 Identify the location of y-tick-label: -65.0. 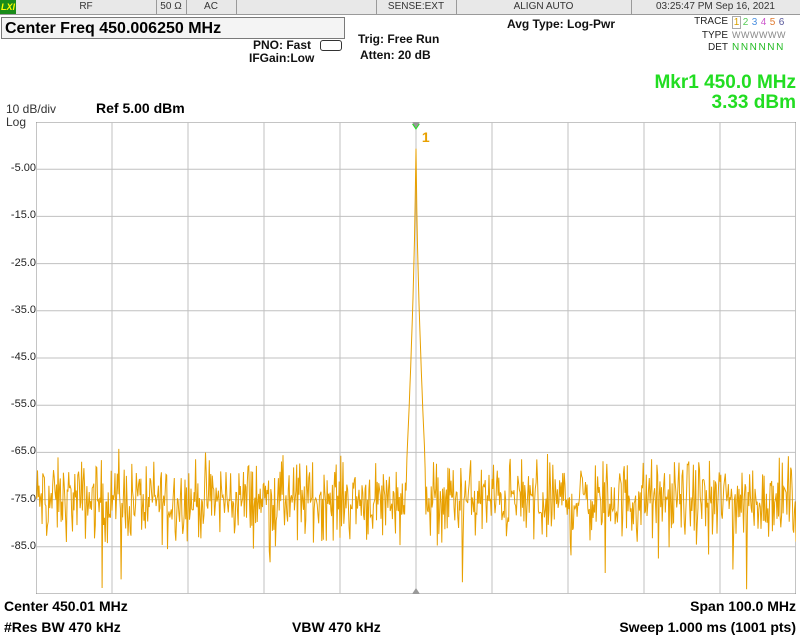
(23, 451).